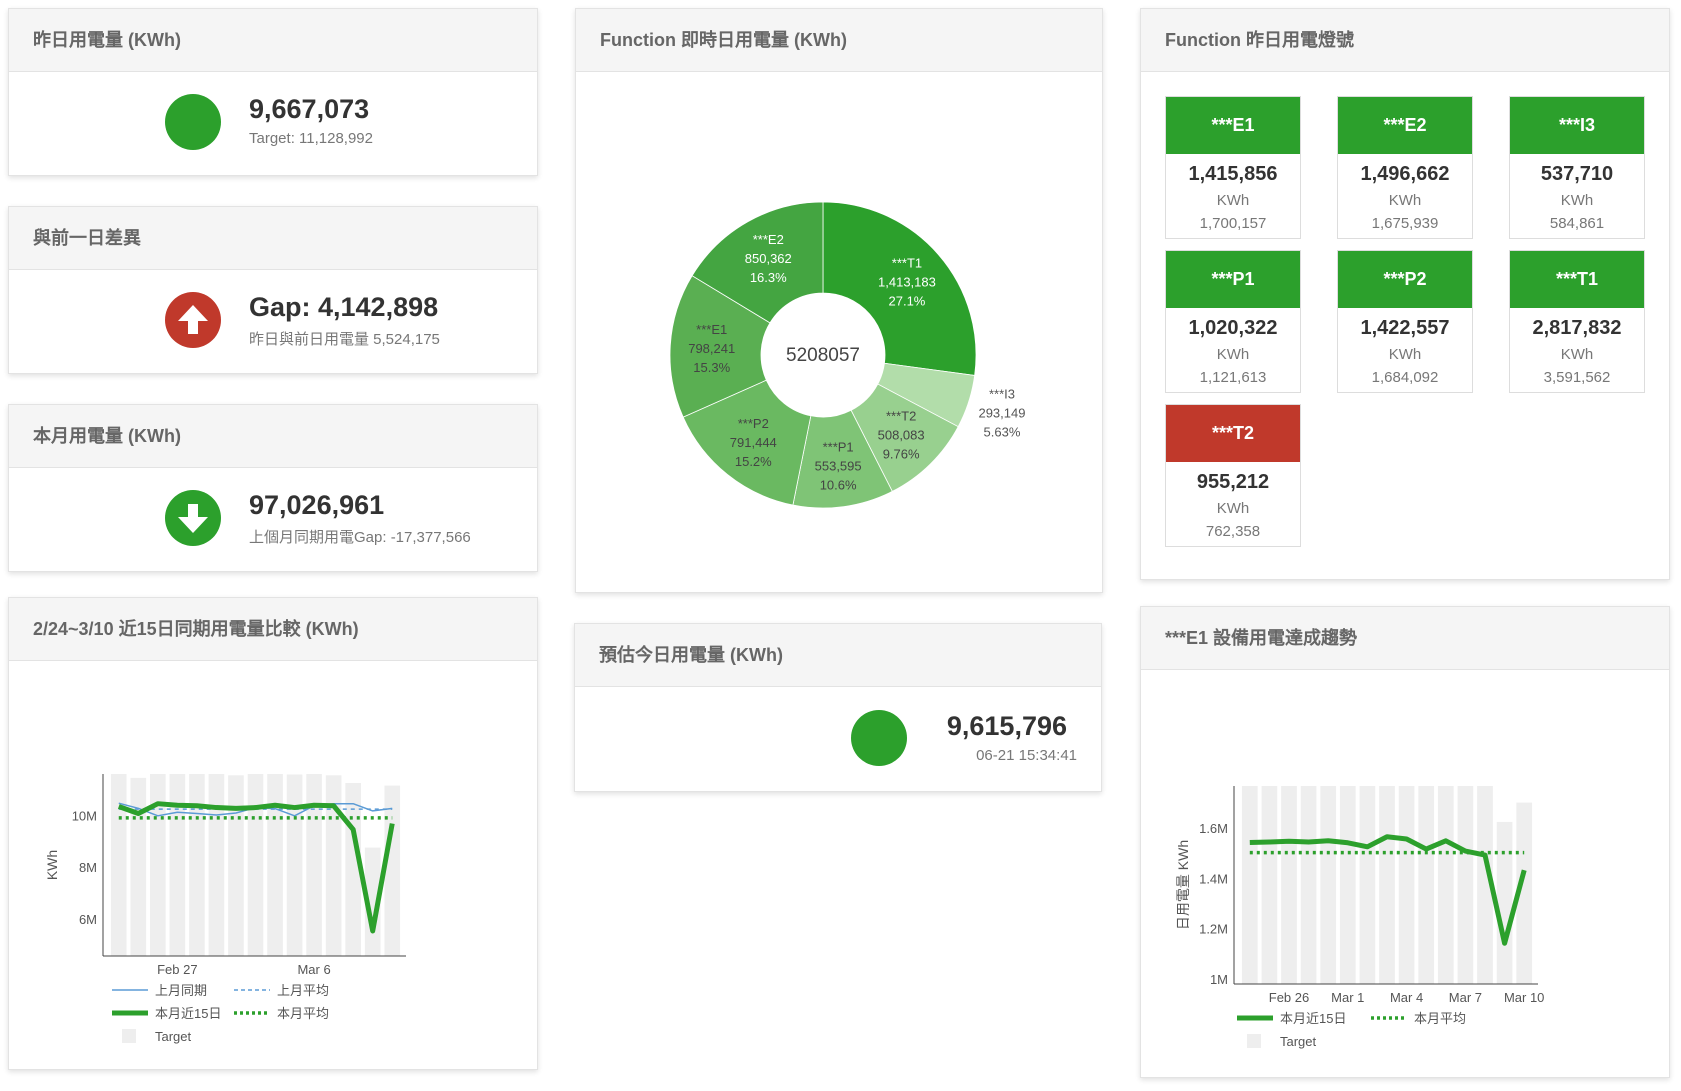 This screenshot has width=1681, height=1091. I want to click on card-title: 2/24~3/10 近15日同期用電量比較 (KWh), so click(273, 629).